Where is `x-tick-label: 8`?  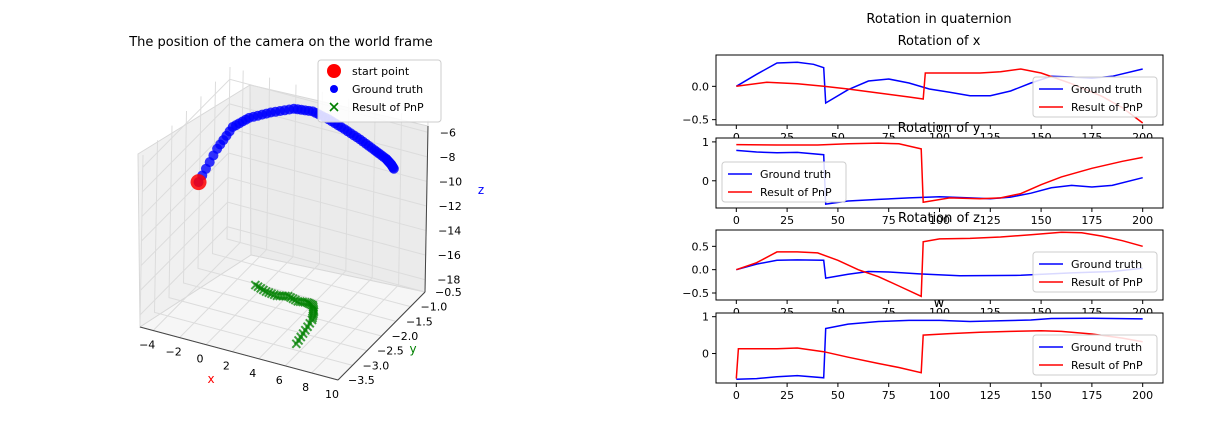
x-tick-label: 8 is located at coordinates (305, 387).